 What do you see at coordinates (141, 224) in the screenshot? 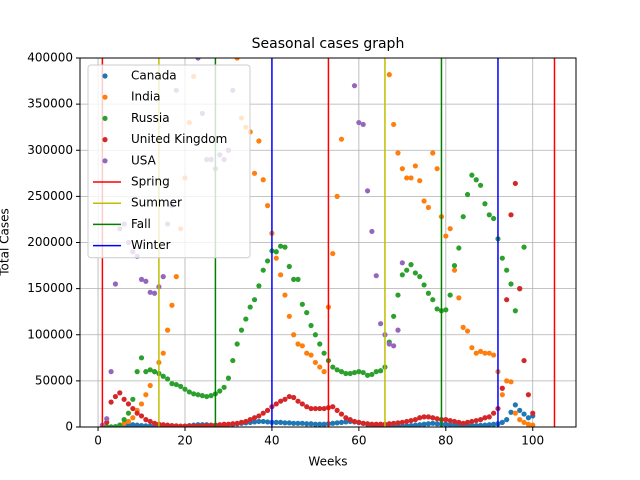
I see `legend-label: Fall` at bounding box center [141, 224].